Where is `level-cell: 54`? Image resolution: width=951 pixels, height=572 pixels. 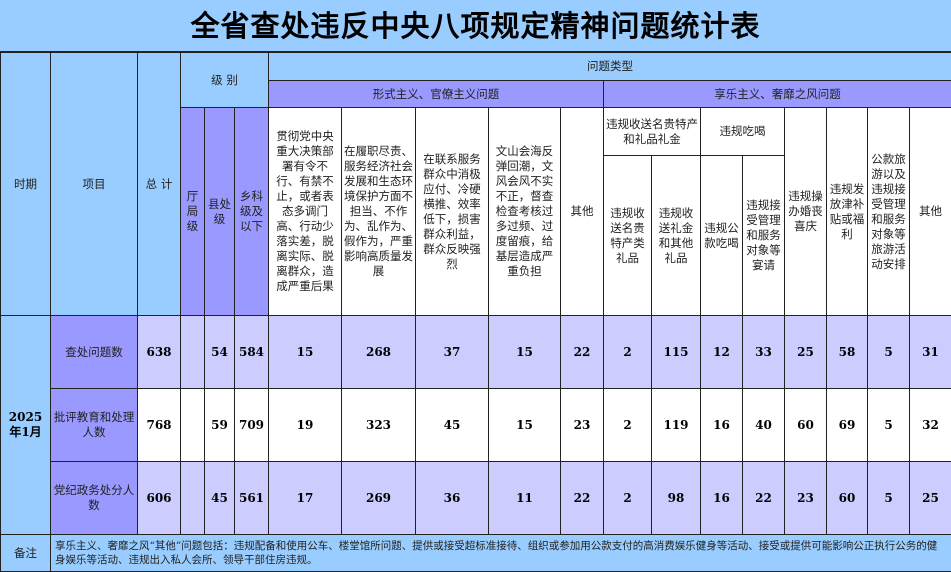 level-cell: 54 is located at coordinates (220, 352).